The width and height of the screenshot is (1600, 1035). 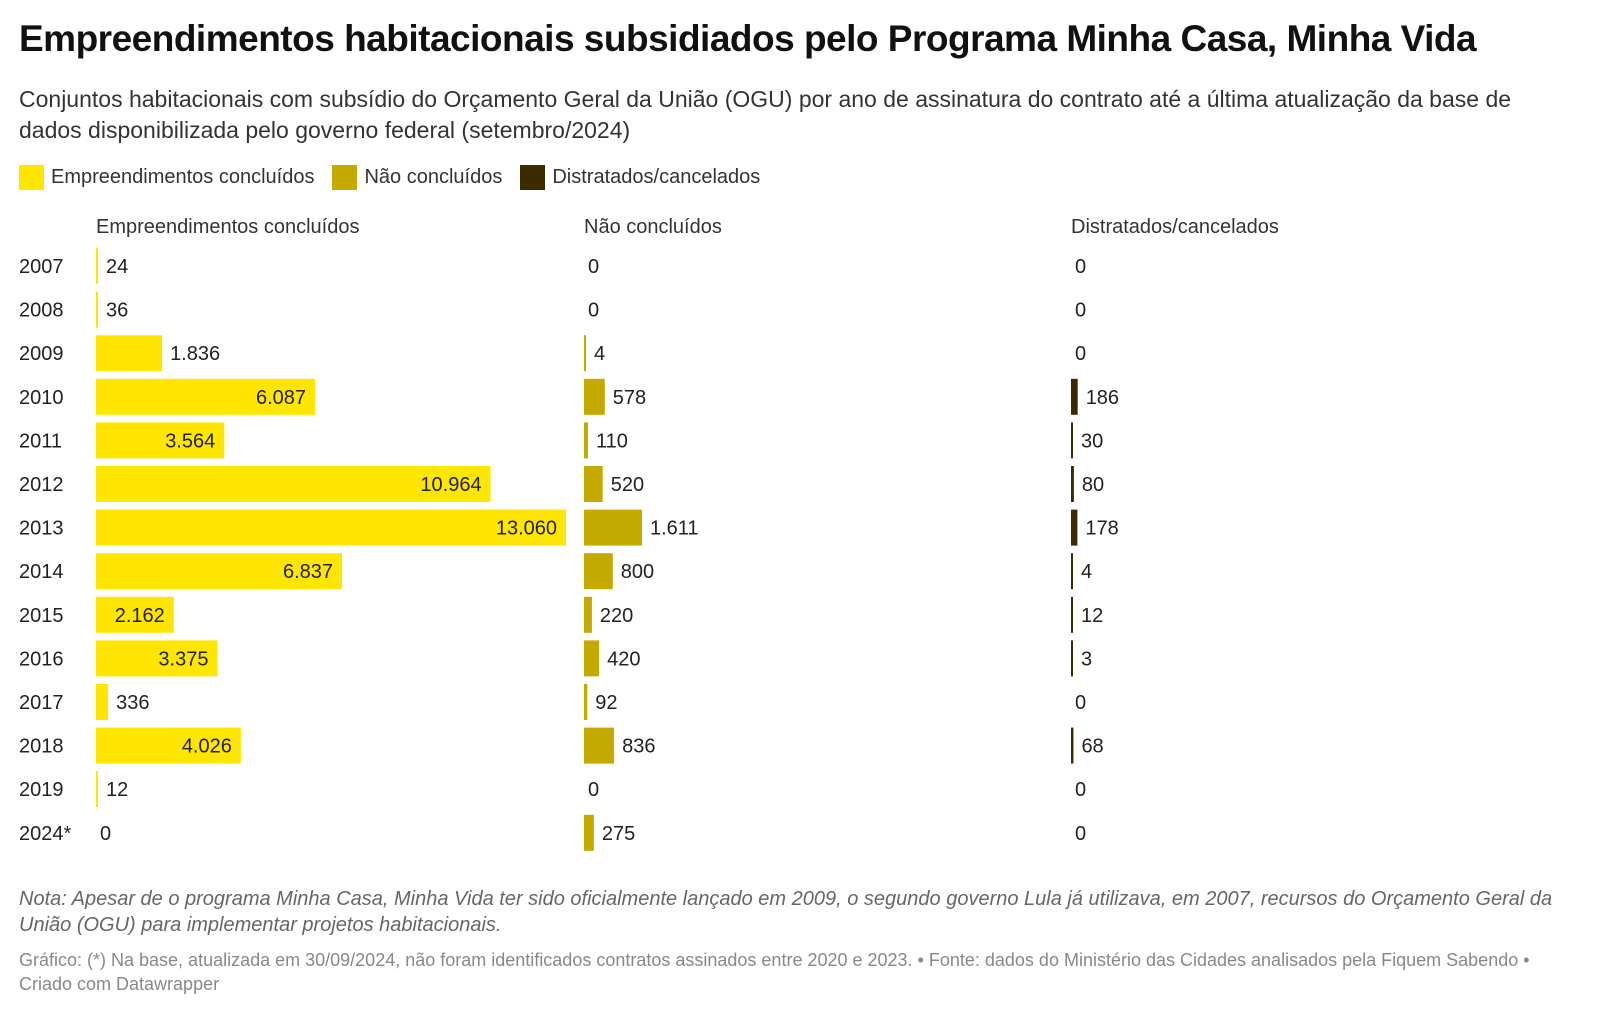 What do you see at coordinates (1086, 659) in the screenshot?
I see `data-label: 3` at bounding box center [1086, 659].